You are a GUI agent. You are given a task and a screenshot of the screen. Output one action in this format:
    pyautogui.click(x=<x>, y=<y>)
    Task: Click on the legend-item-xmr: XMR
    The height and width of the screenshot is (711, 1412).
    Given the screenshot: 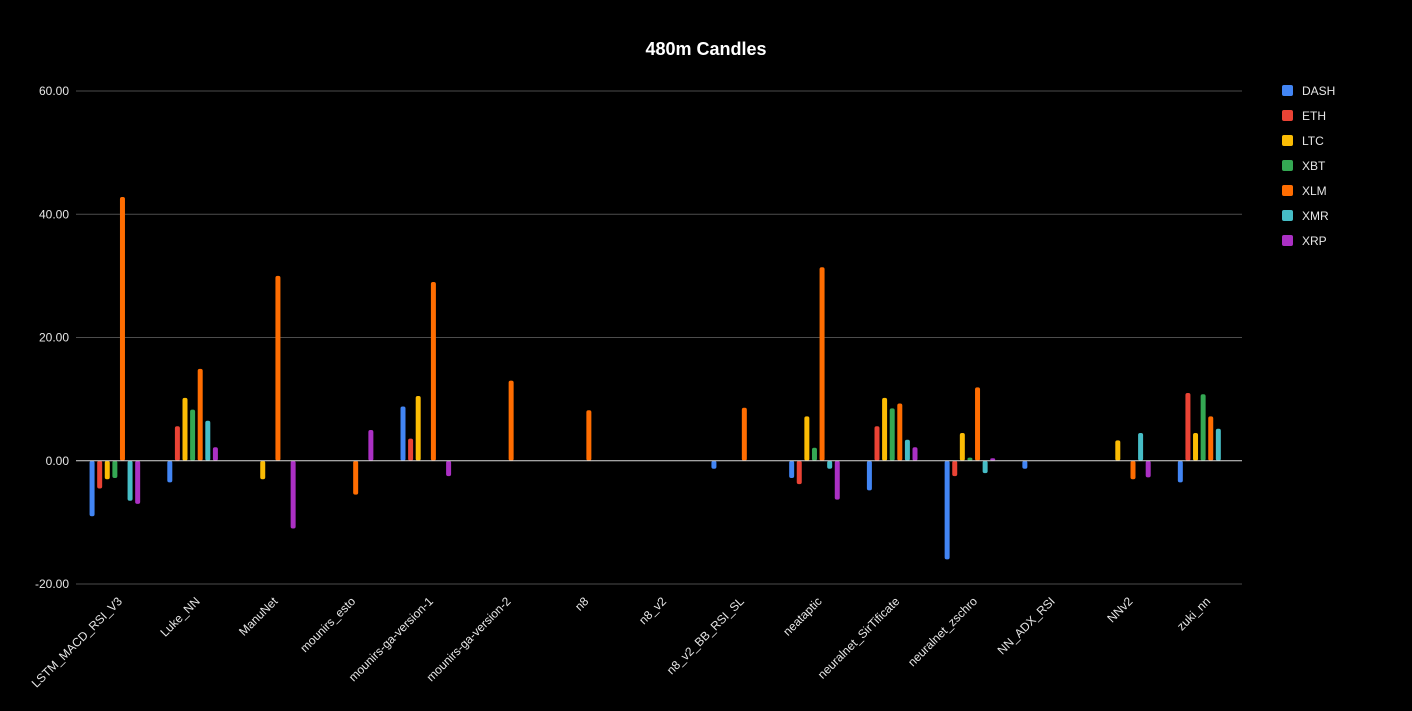 What is the action you would take?
    pyautogui.click(x=1305, y=216)
    